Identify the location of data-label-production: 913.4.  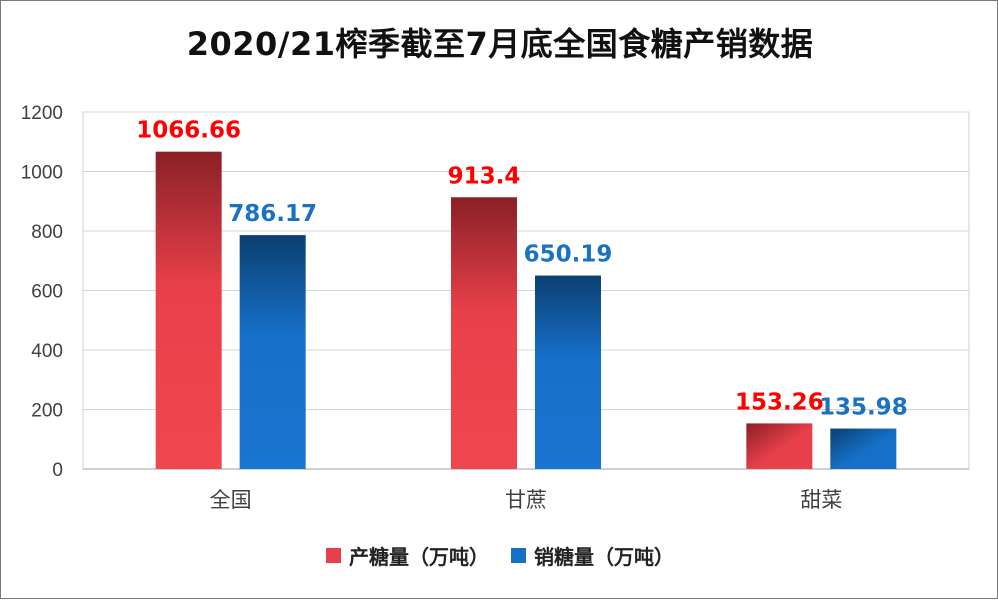
(484, 176).